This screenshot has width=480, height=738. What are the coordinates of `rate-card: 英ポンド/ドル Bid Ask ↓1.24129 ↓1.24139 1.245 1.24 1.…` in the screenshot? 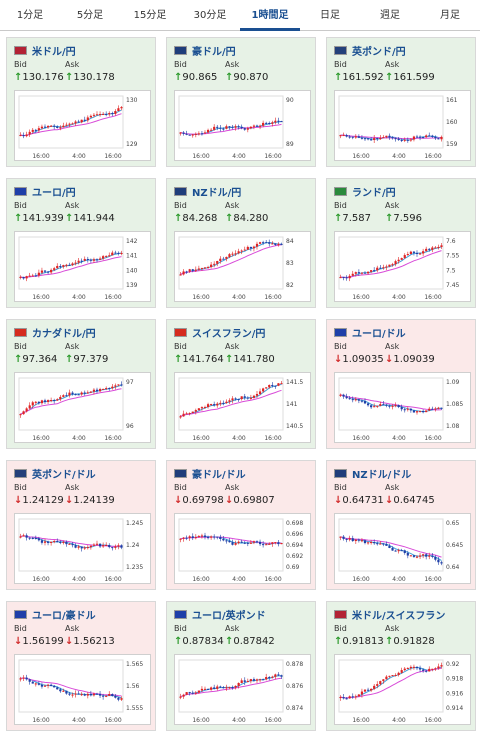 It's located at (81, 525).